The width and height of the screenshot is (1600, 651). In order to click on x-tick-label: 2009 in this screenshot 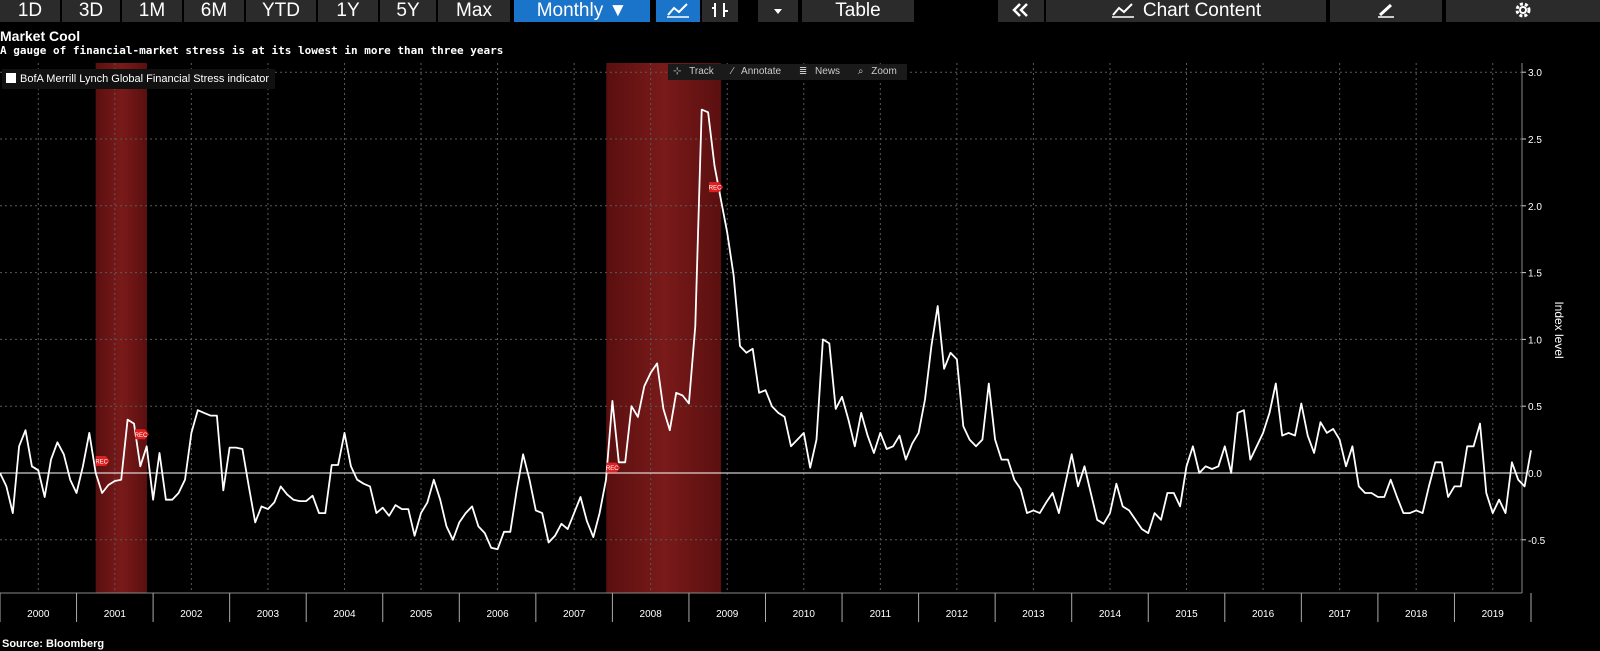, I will do `click(727, 614)`.